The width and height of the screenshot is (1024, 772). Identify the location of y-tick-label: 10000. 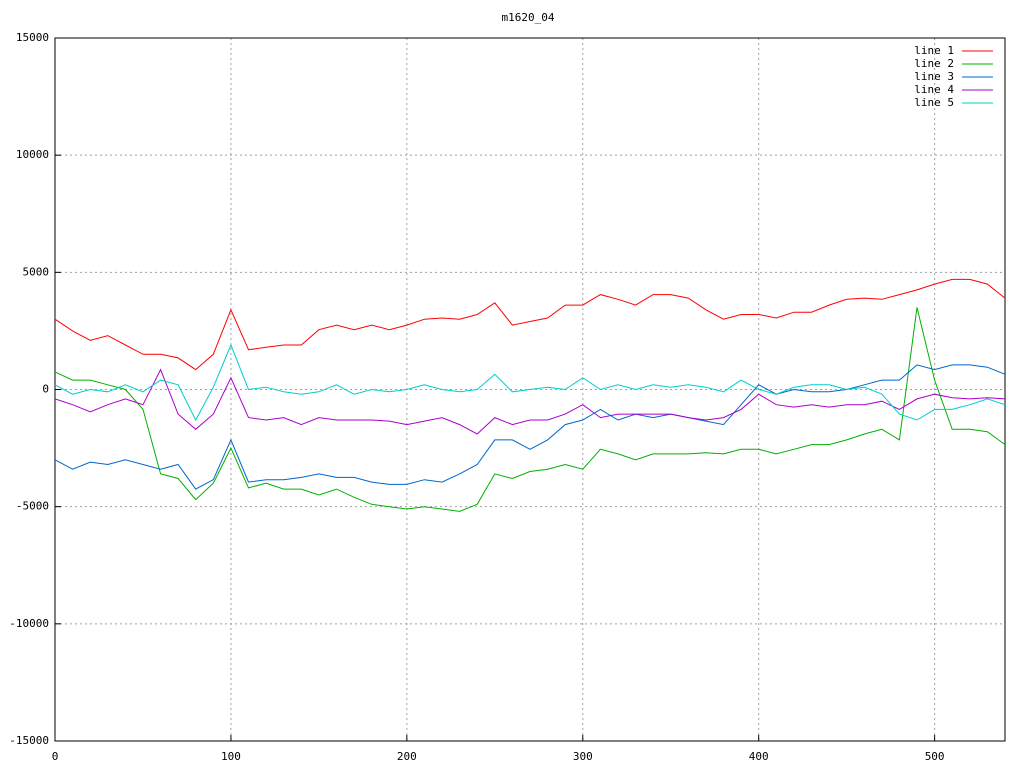
(32, 154).